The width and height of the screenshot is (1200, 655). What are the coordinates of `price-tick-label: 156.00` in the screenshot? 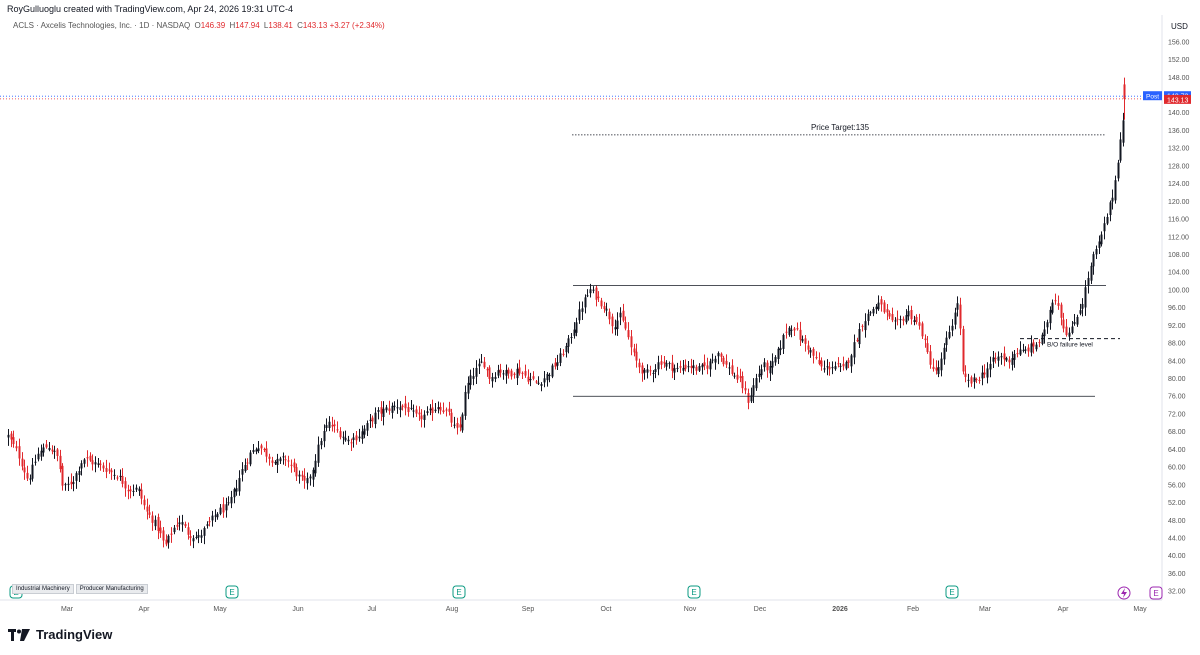 It's located at (1179, 42).